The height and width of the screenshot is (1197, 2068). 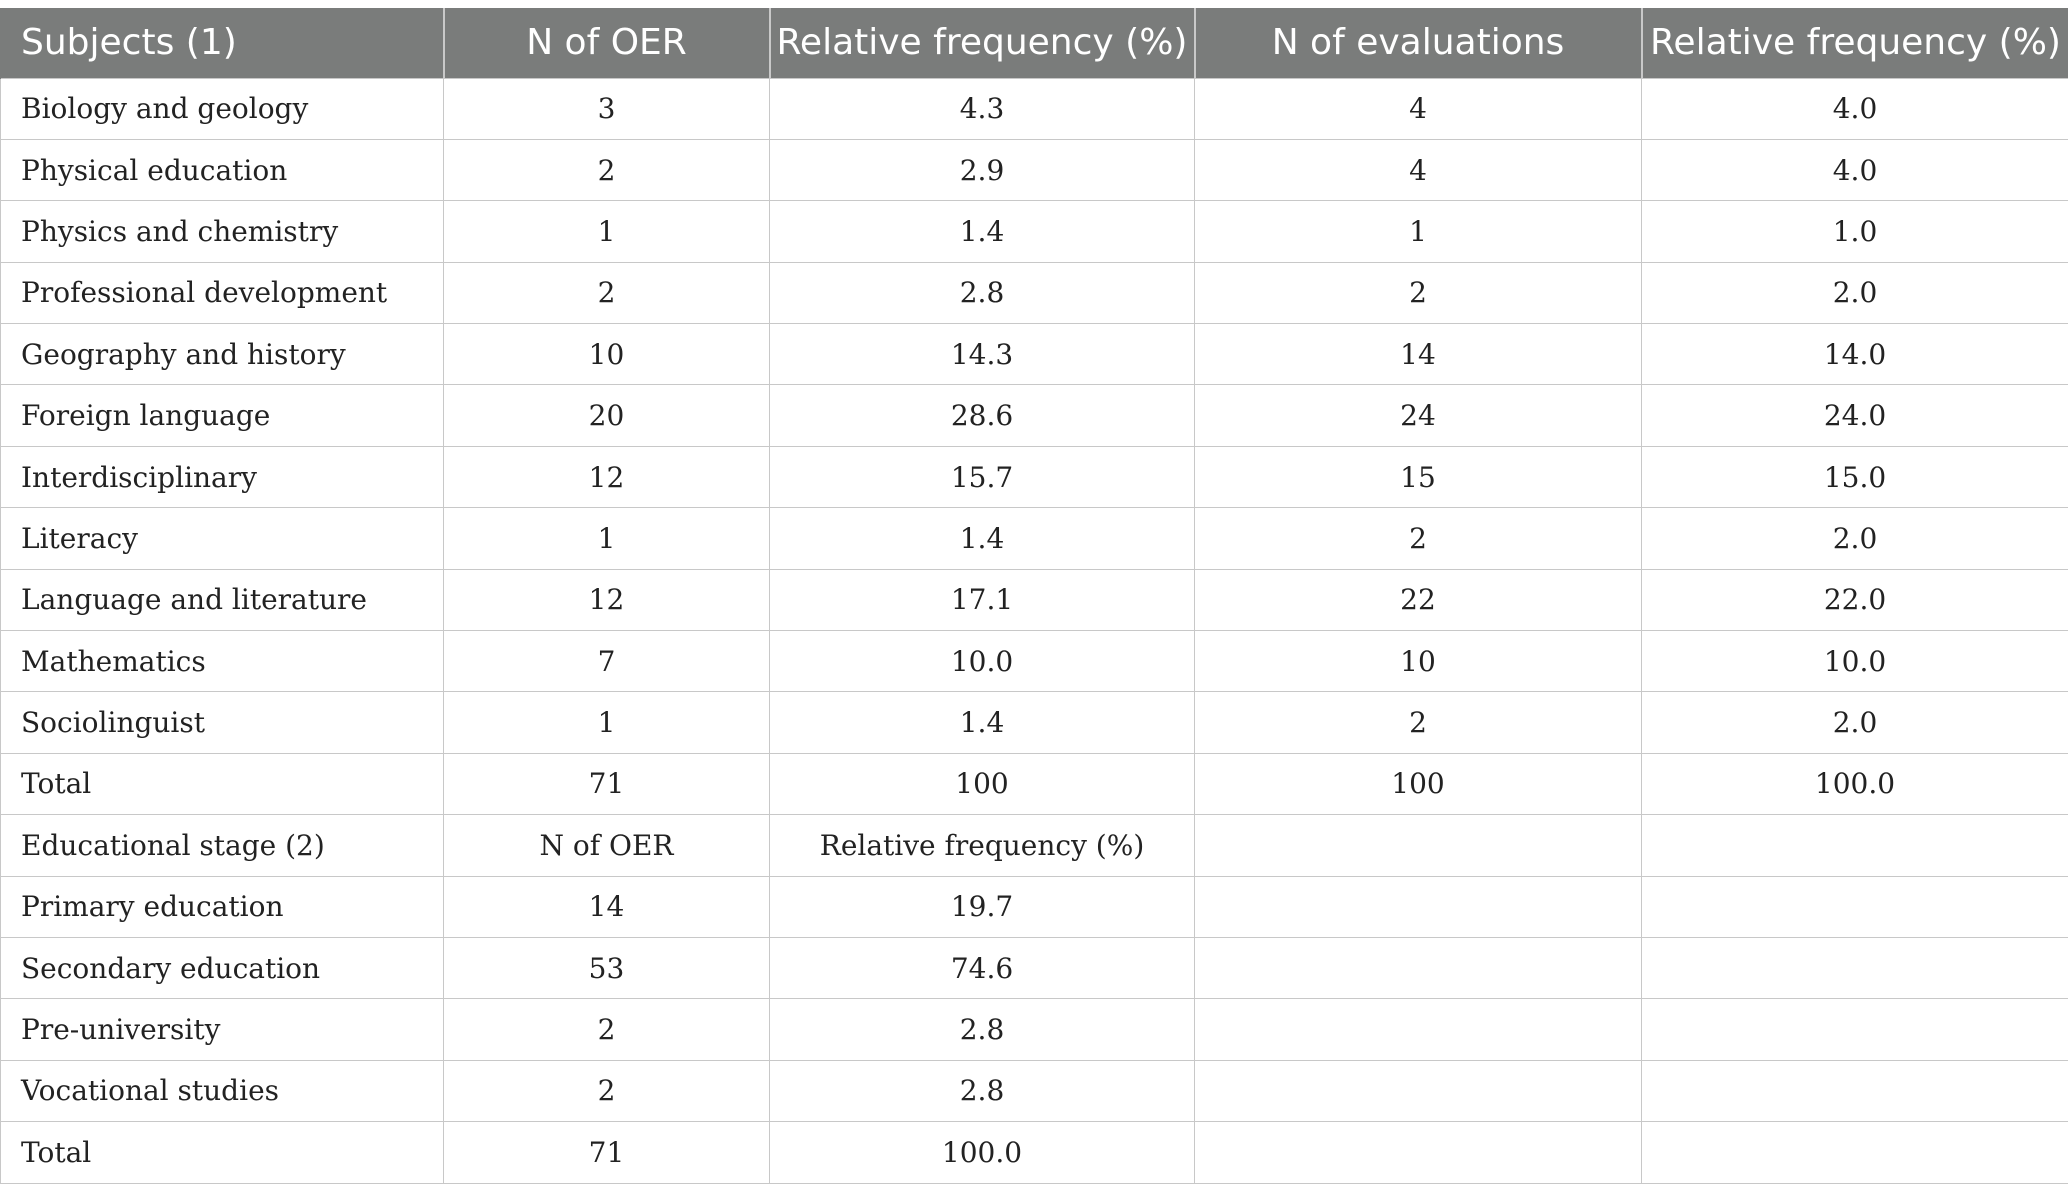 I want to click on row-label-cell: Foreign language, so click(x=222, y=415).